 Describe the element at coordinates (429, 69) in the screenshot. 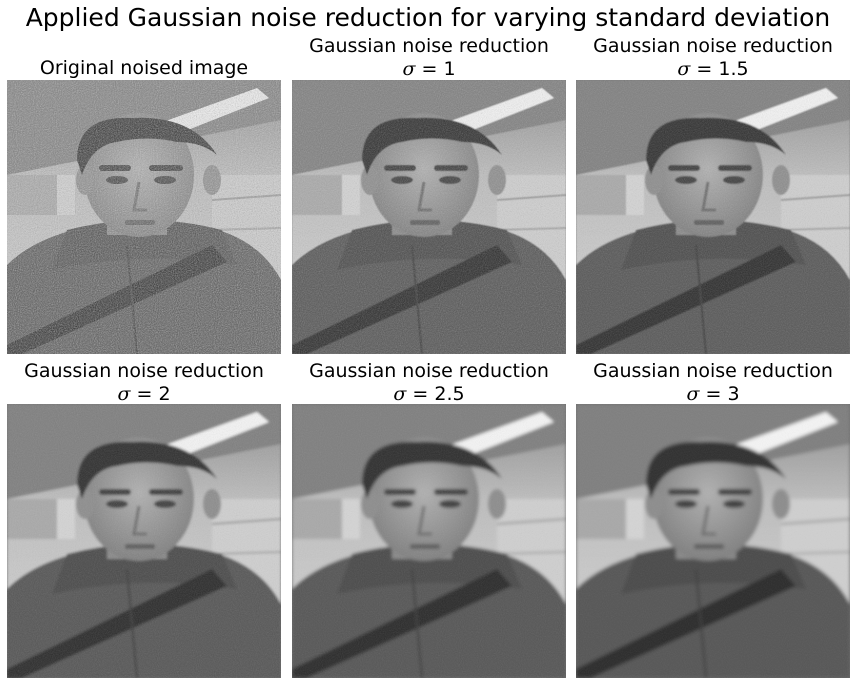

I see `panel-sigma-label: σ = 1` at that location.